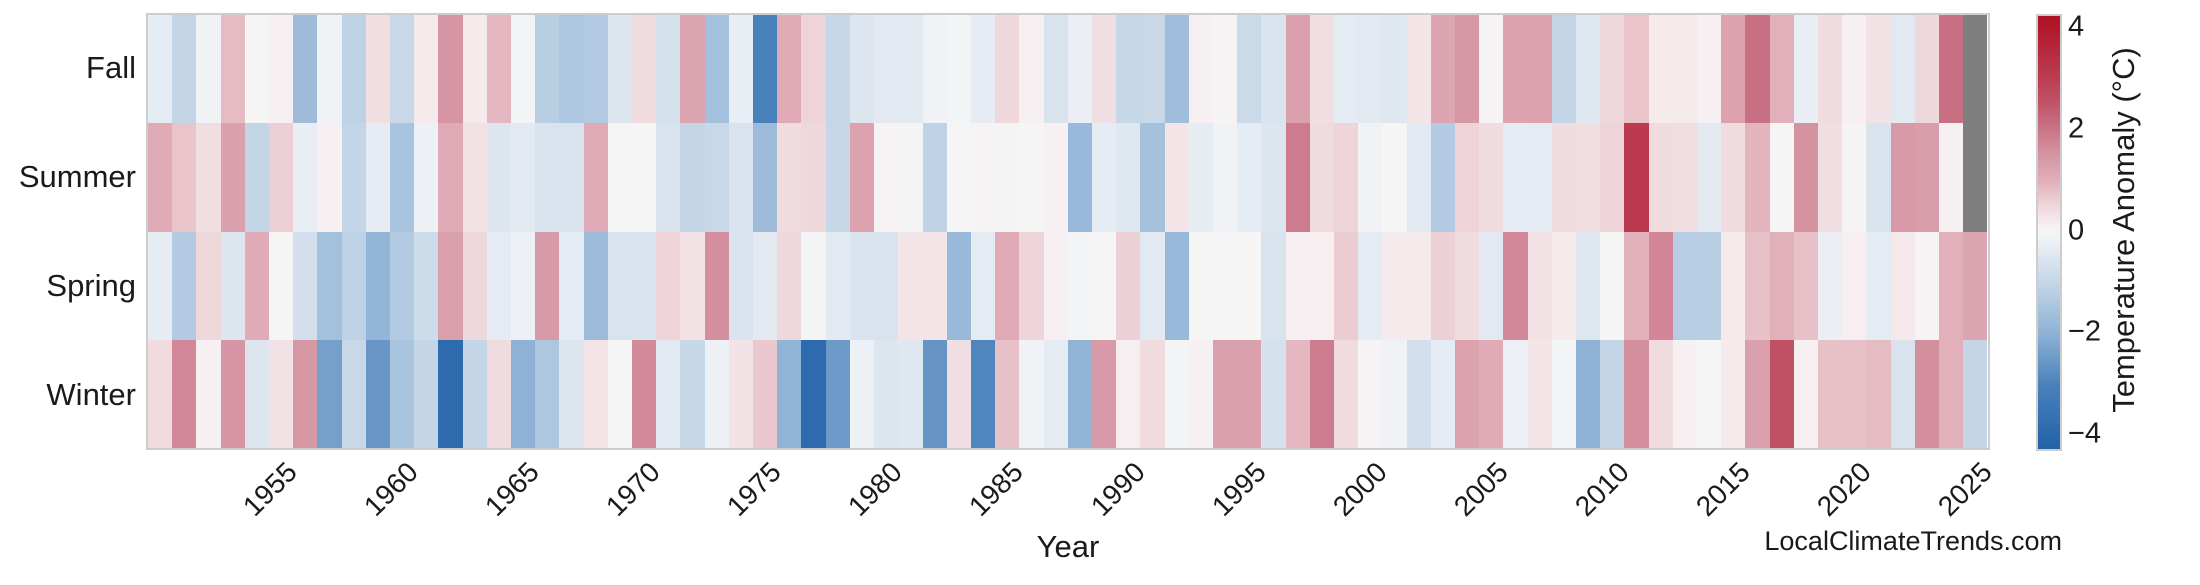  Describe the element at coordinates (91, 286) in the screenshot. I see `row-label-spring: Spring` at that location.